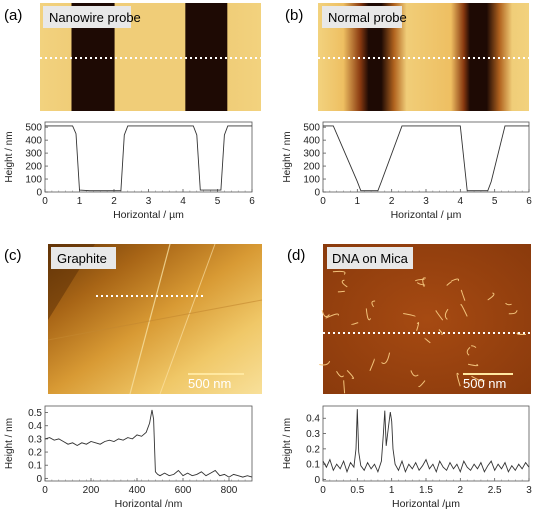 The width and height of the screenshot is (541, 520). I want to click on panel-b-xtick-label: 3, so click(426, 201).